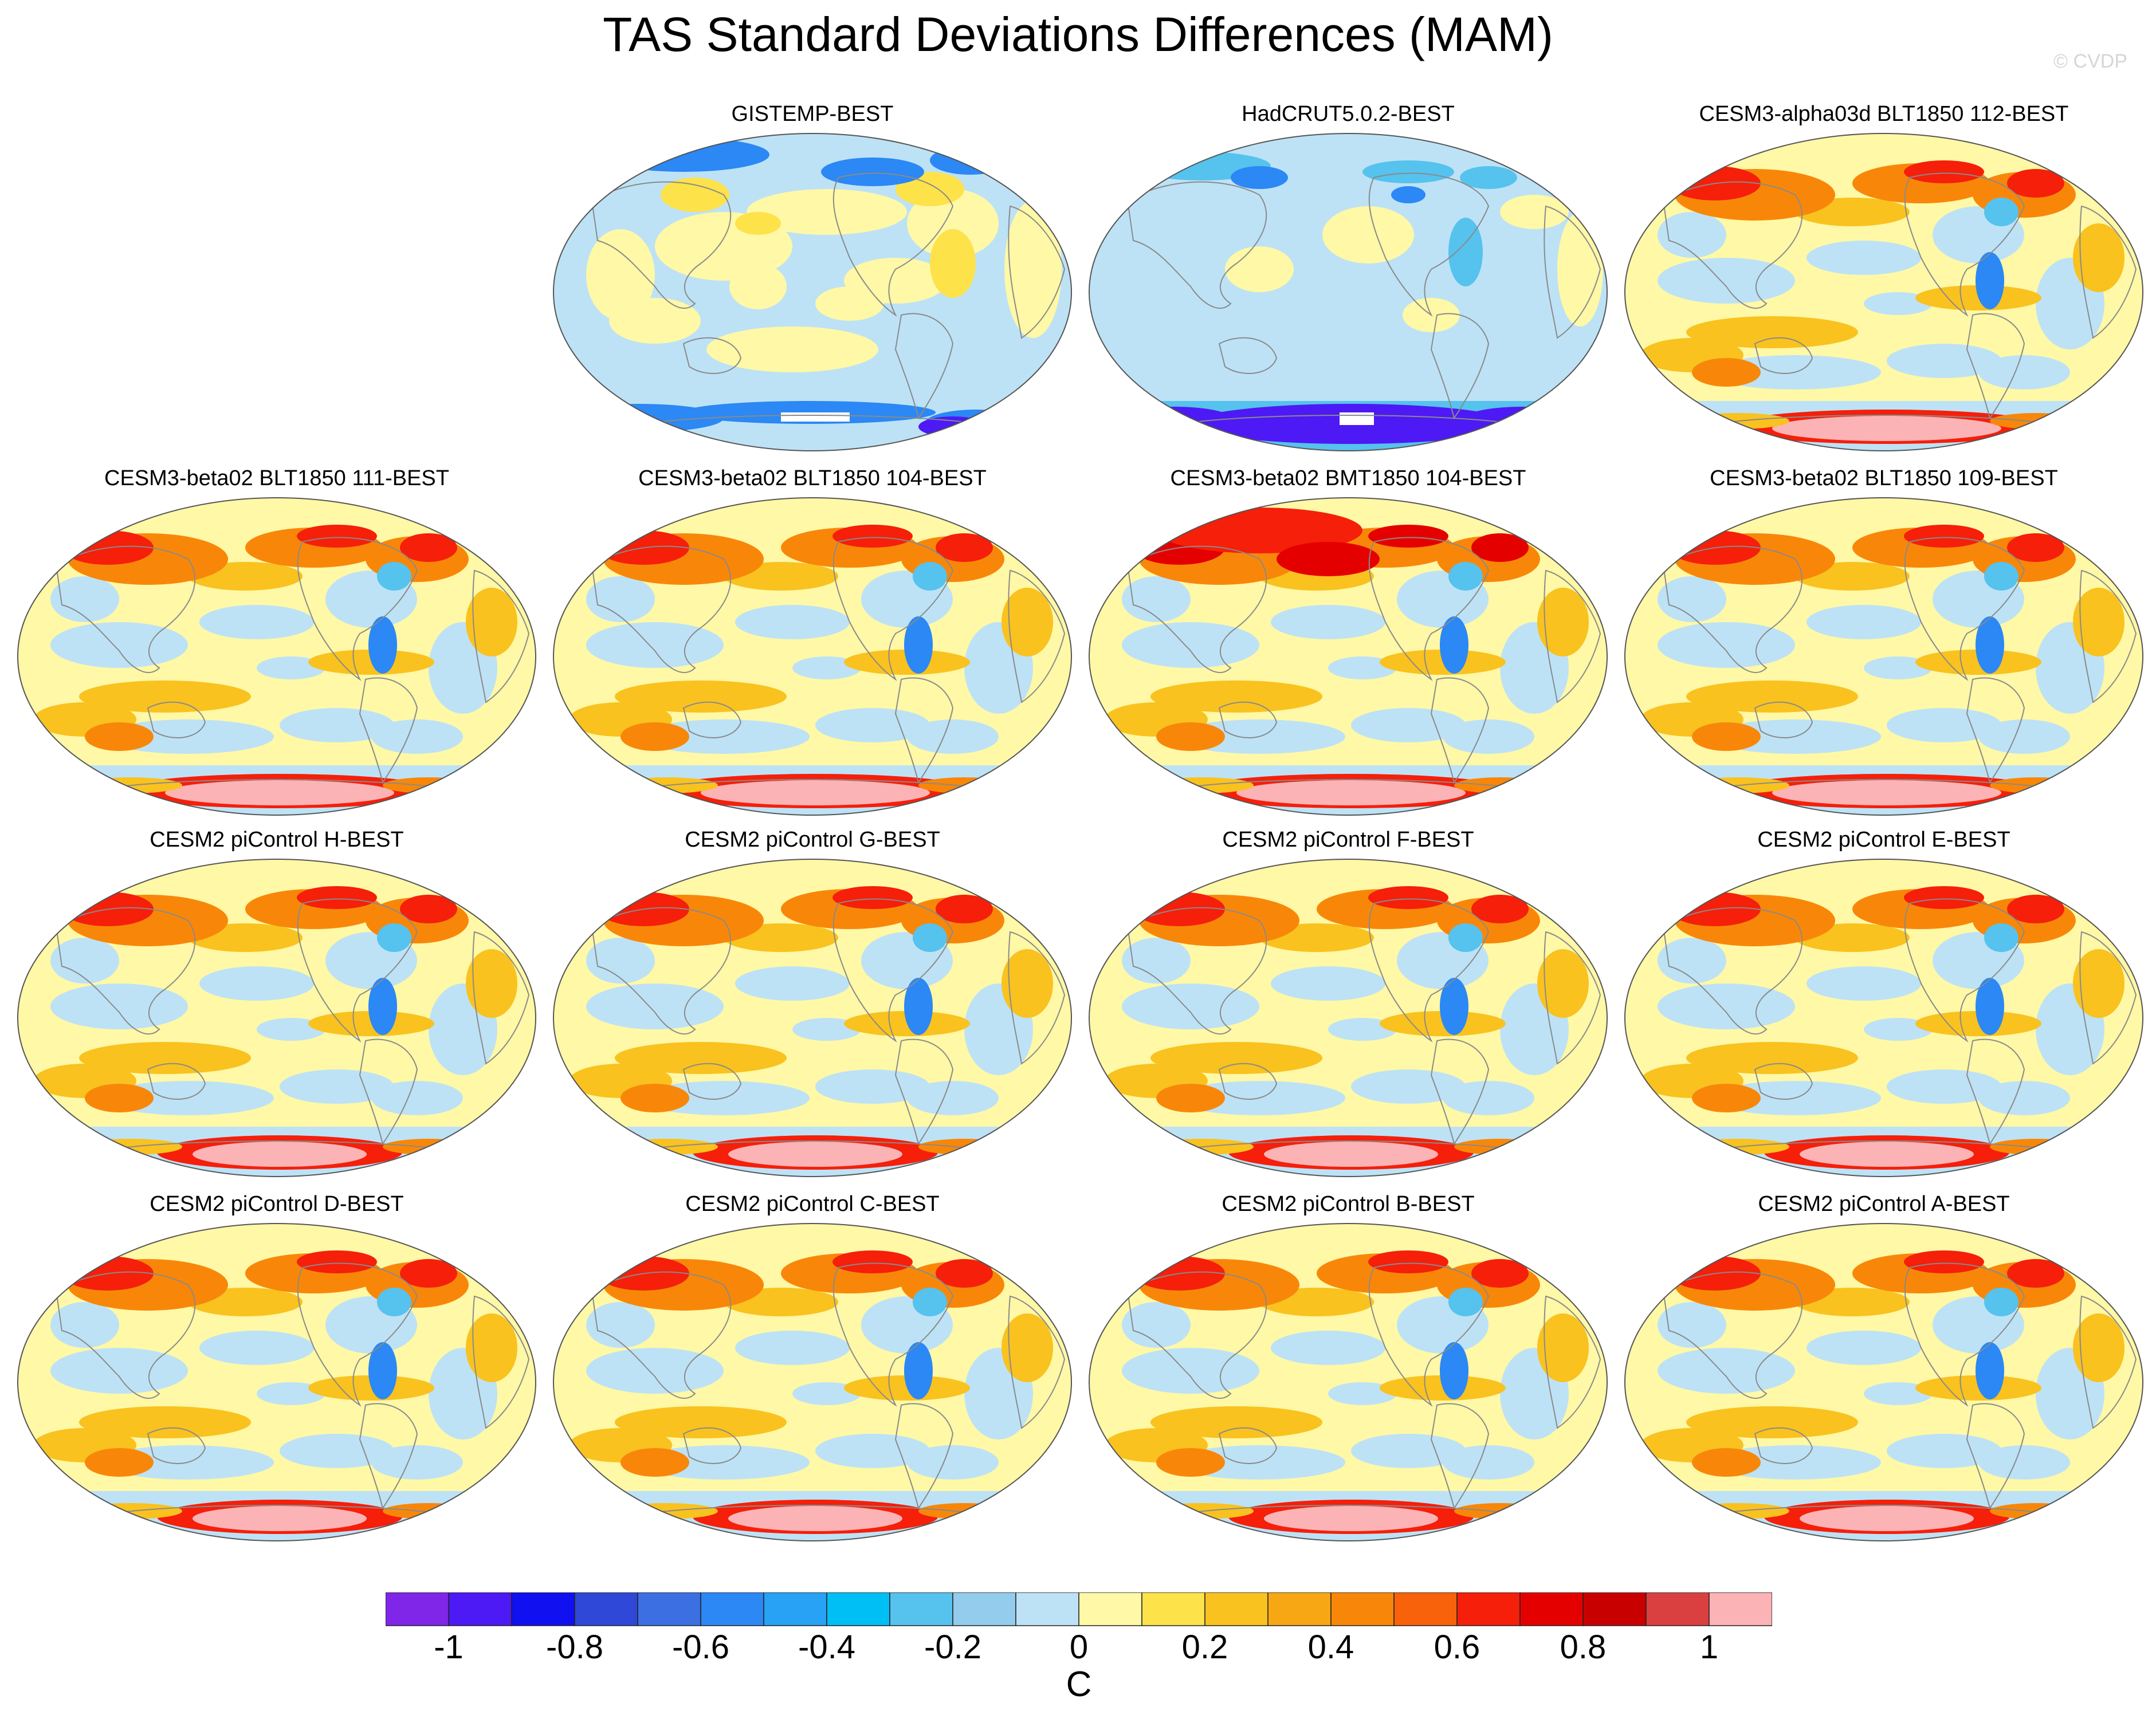 The image size is (2156, 1715). Describe the element at coordinates (2090, 61) in the screenshot. I see `cvdp-watermark: © CVDP` at that location.